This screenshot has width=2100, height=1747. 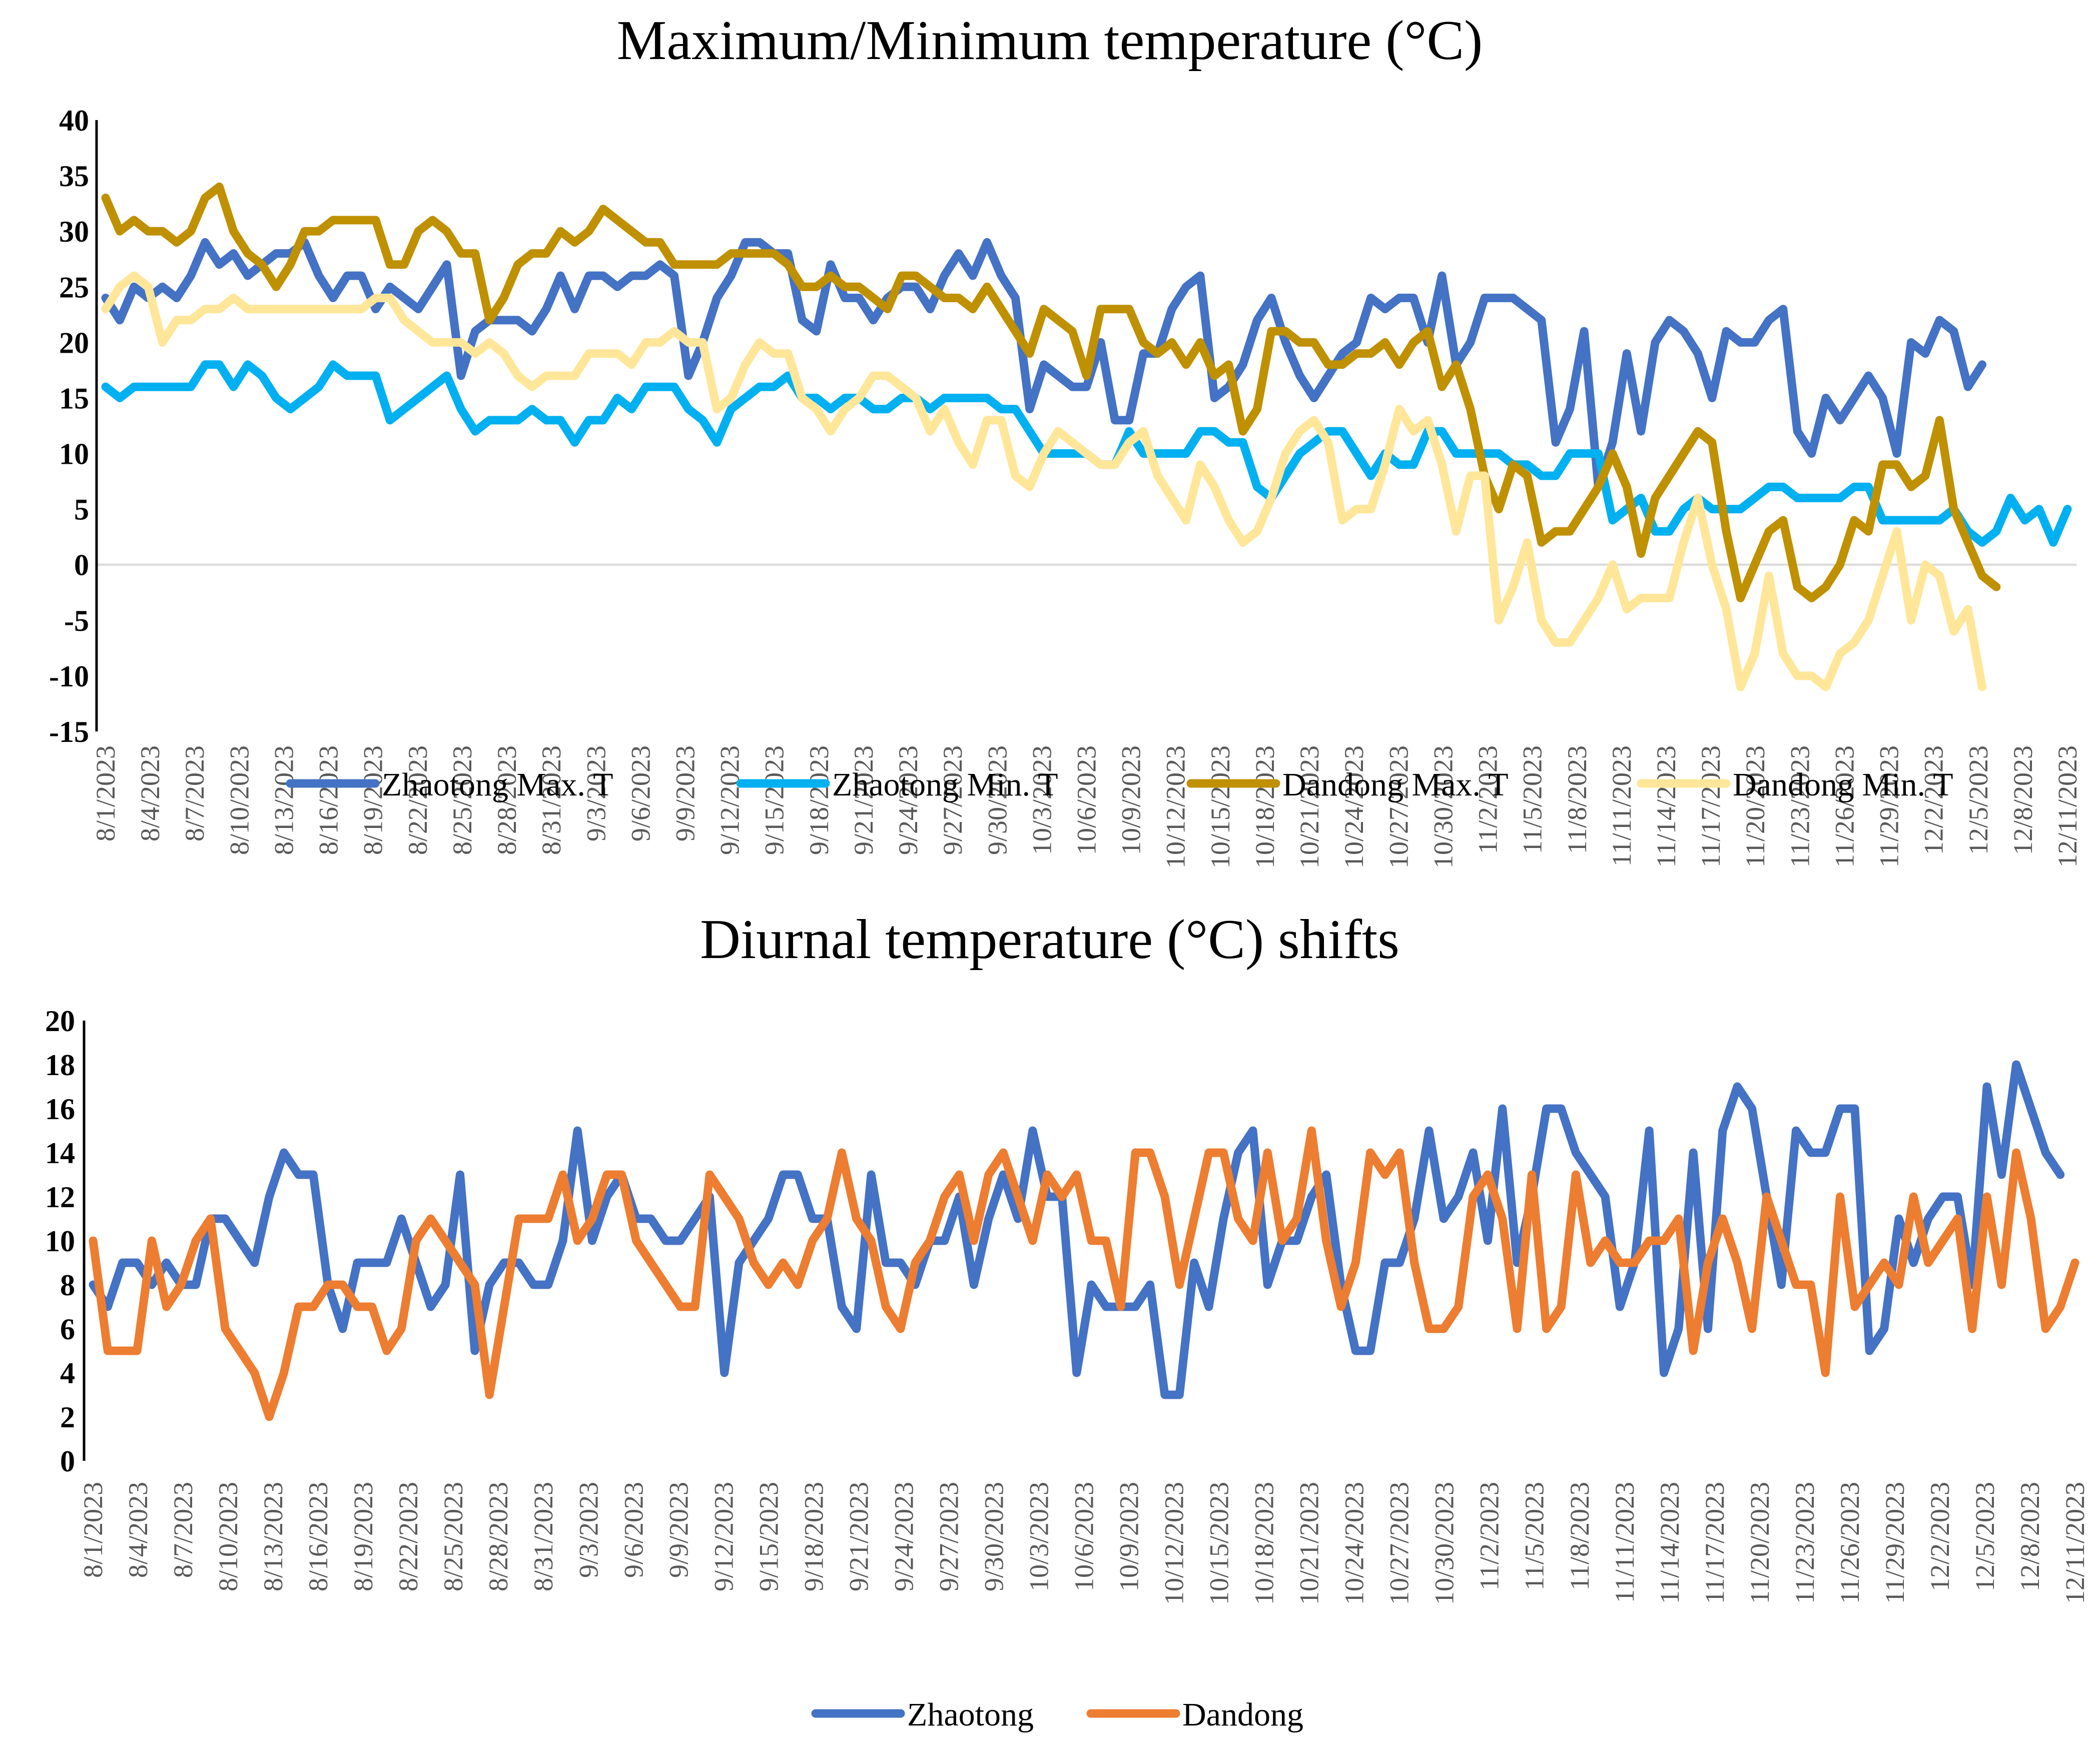 What do you see at coordinates (74, 287) in the screenshot?
I see `y-tick-label: 25` at bounding box center [74, 287].